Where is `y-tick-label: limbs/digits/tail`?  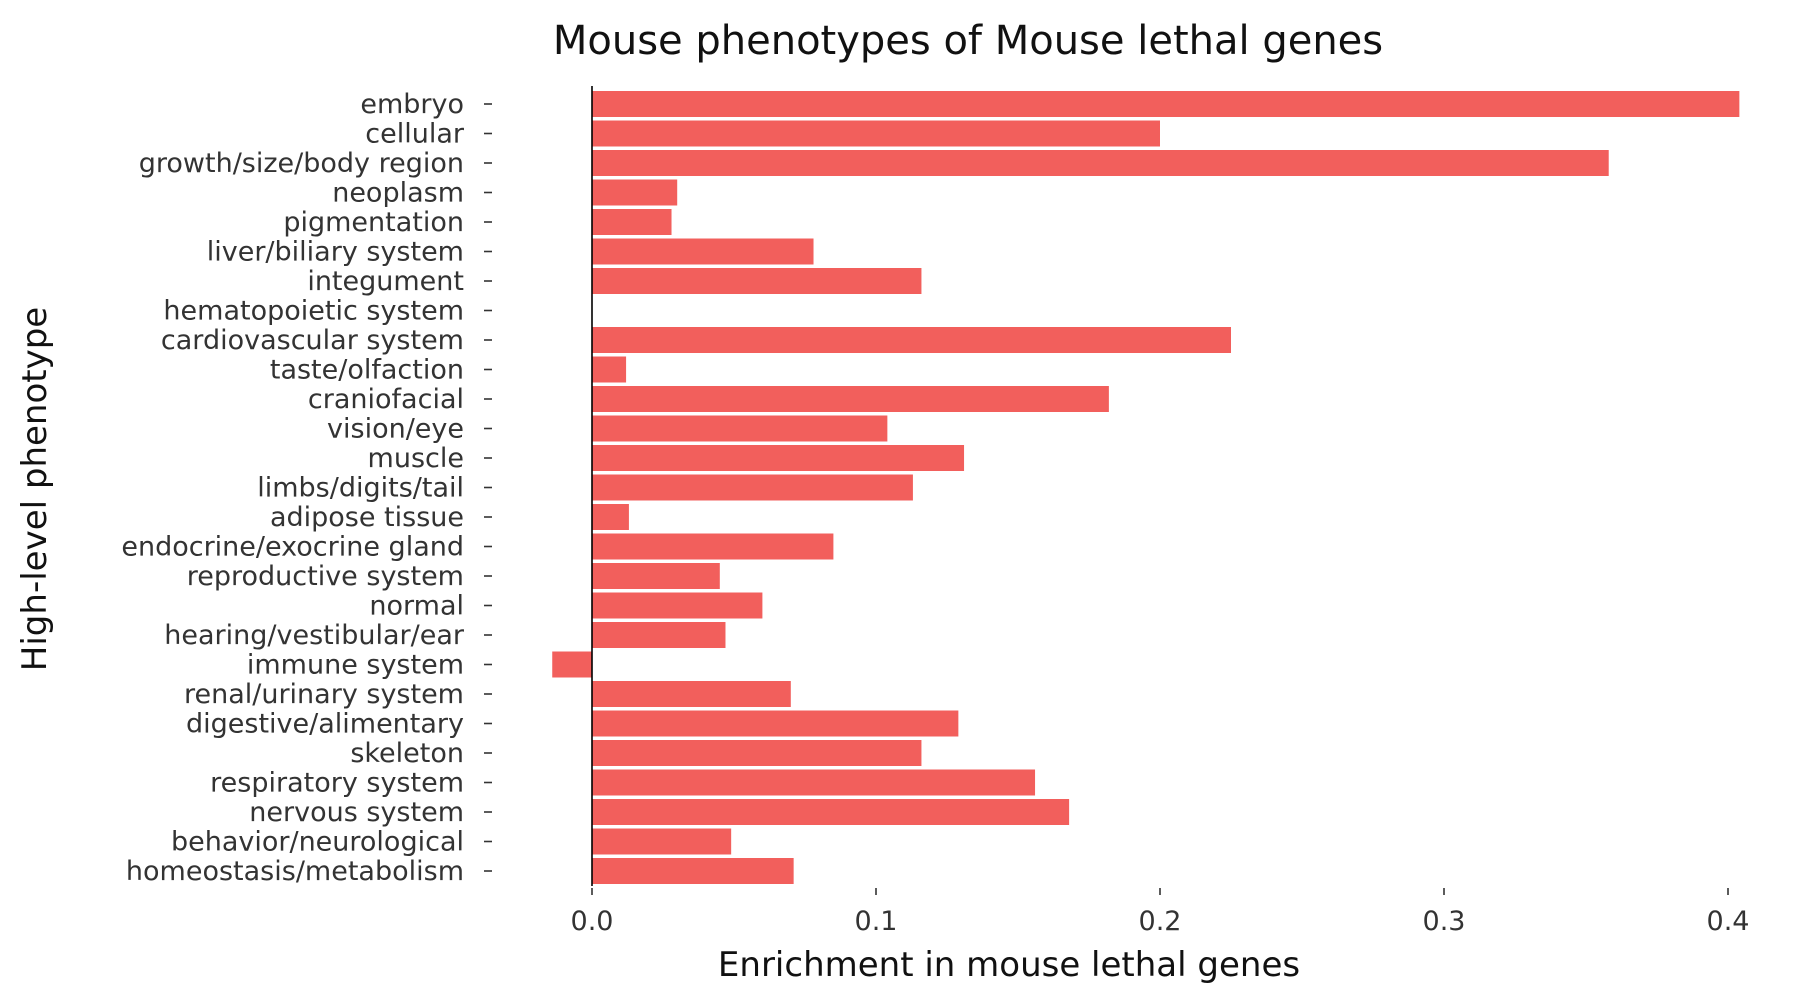
y-tick-label: limbs/digits/tail is located at coordinates (360, 488).